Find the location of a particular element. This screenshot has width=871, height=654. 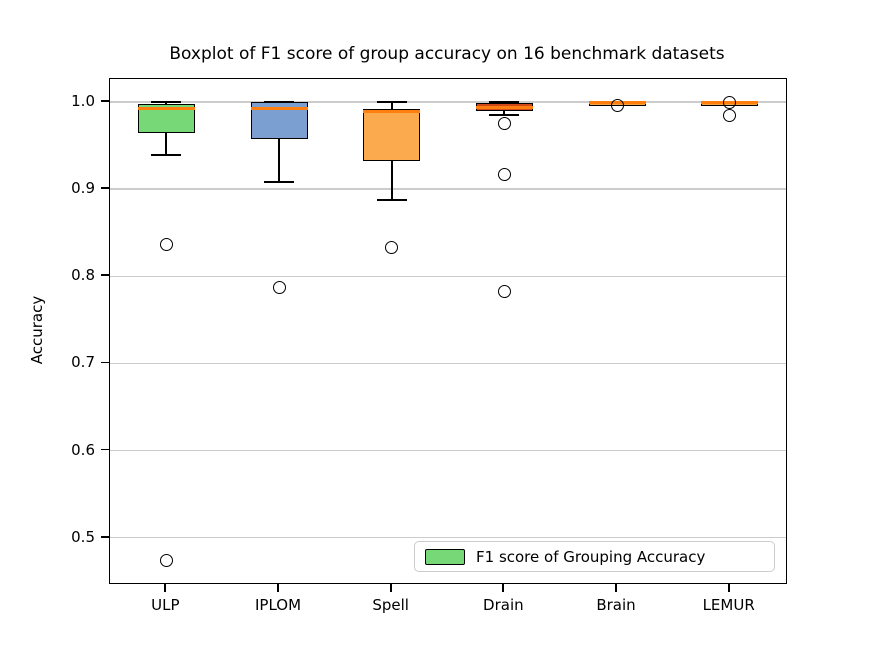

legend-swatch is located at coordinates (445, 556).